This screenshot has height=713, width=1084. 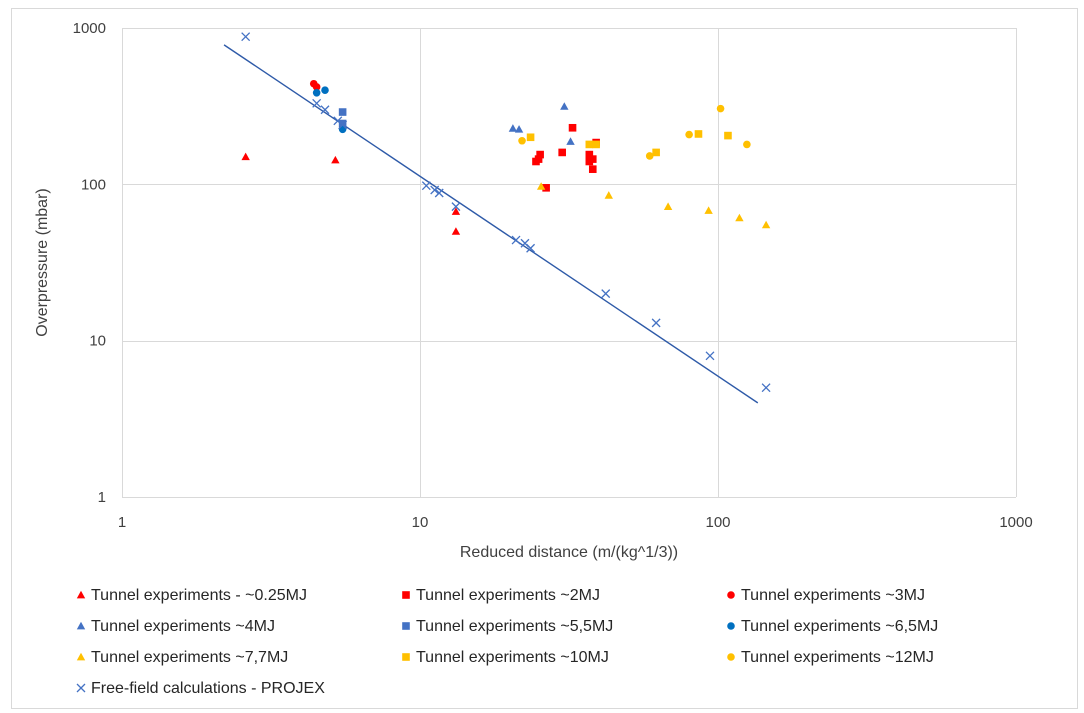 I want to click on legend-item: Tunnel experiments ~7,7MJ, so click(x=182, y=657).